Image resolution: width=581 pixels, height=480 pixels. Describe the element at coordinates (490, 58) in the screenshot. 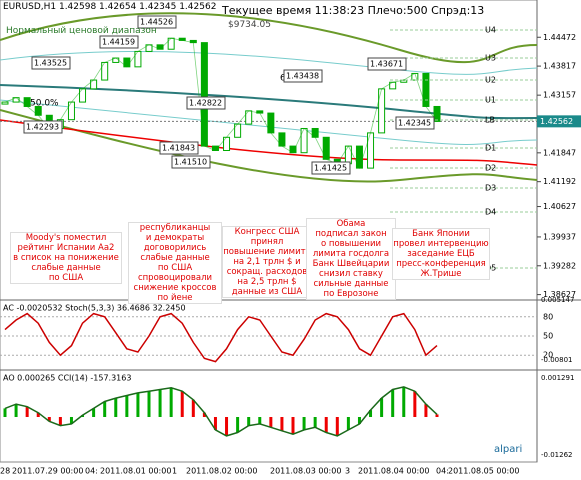

I see `level-label: U3` at that location.